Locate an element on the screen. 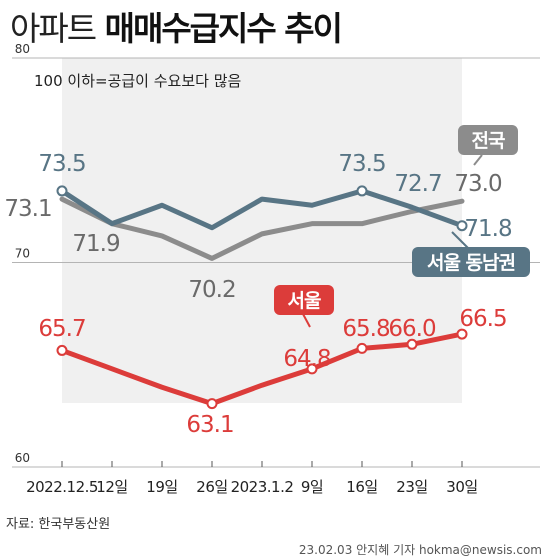  chart-note: 100 이하=공급이 수요보다 많음 is located at coordinates (137, 81).